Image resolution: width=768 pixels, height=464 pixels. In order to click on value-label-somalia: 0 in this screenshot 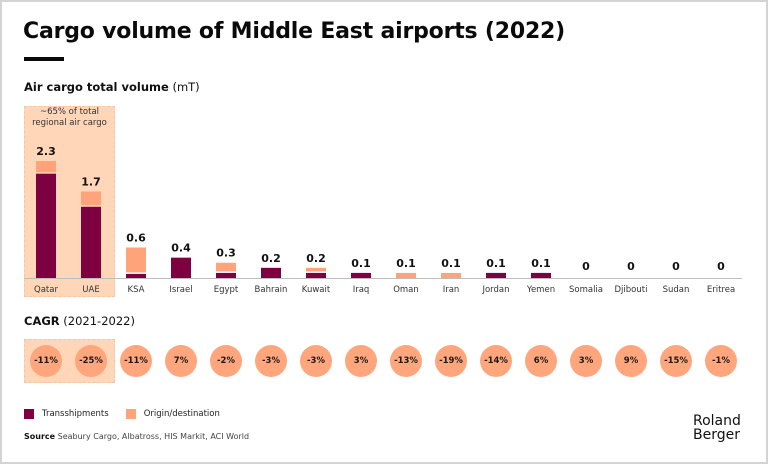, I will do `click(586, 266)`.